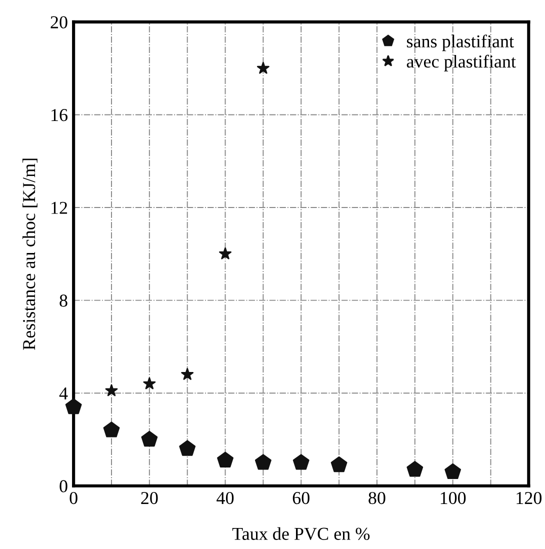 The width and height of the screenshot is (545, 549). I want to click on y-tick-label: 20, so click(59, 22).